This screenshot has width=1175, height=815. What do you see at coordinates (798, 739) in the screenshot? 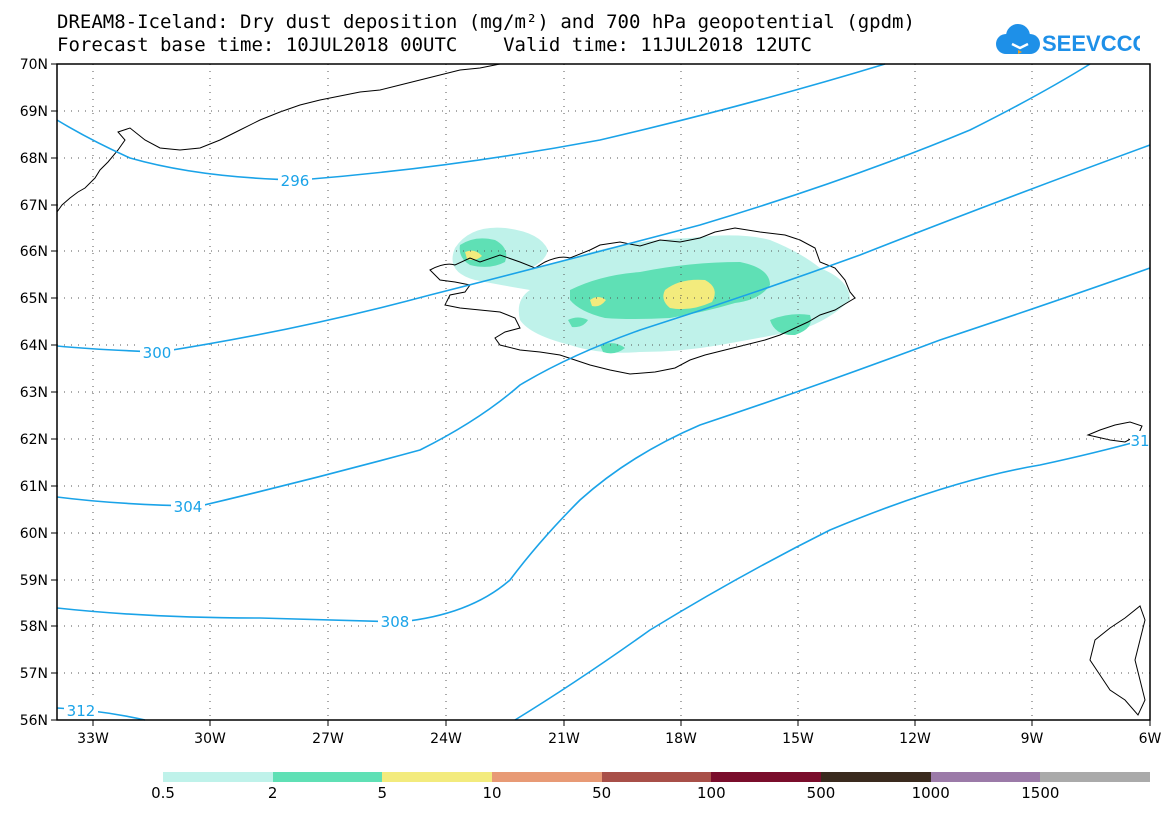
I see `lon-label: 15W` at bounding box center [798, 739].